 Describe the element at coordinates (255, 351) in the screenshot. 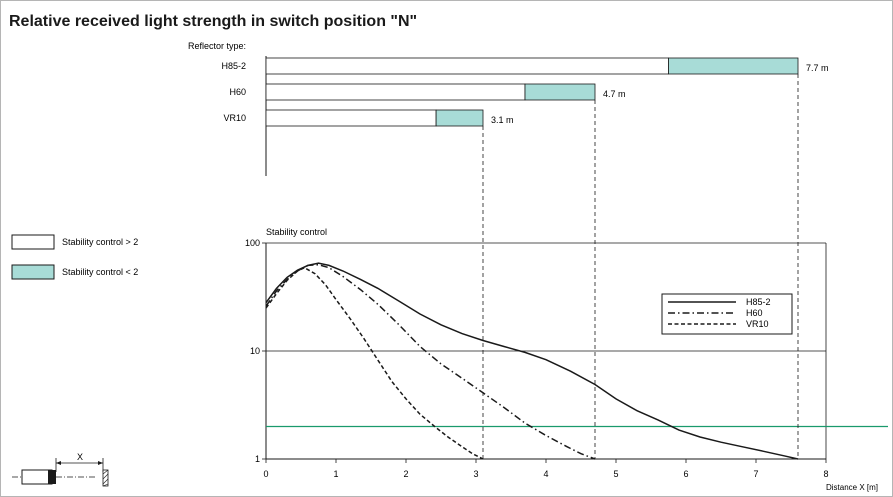

I see `y-tick-label: 10` at that location.